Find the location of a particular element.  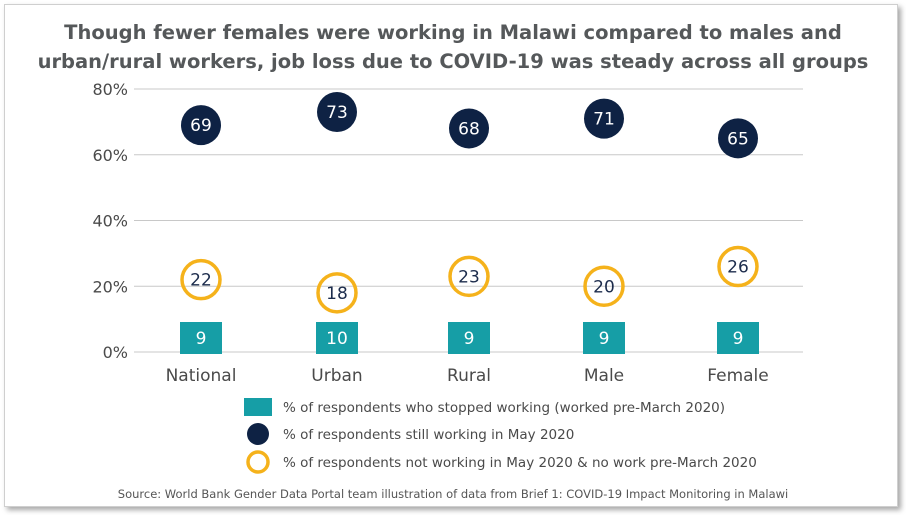

stopped-working-label: 10 is located at coordinates (337, 339).